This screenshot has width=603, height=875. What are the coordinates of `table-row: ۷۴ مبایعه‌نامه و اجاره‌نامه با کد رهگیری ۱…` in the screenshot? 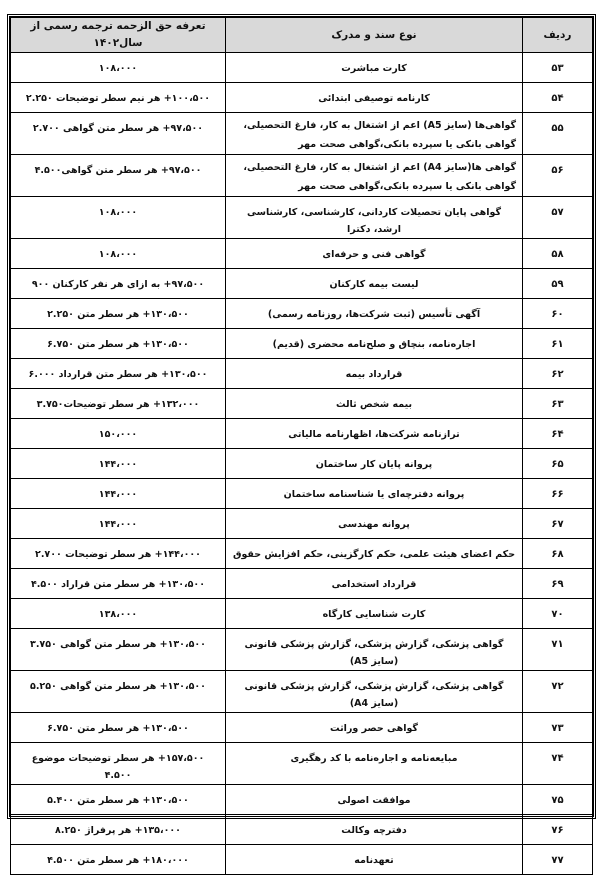 It's located at (301, 763).